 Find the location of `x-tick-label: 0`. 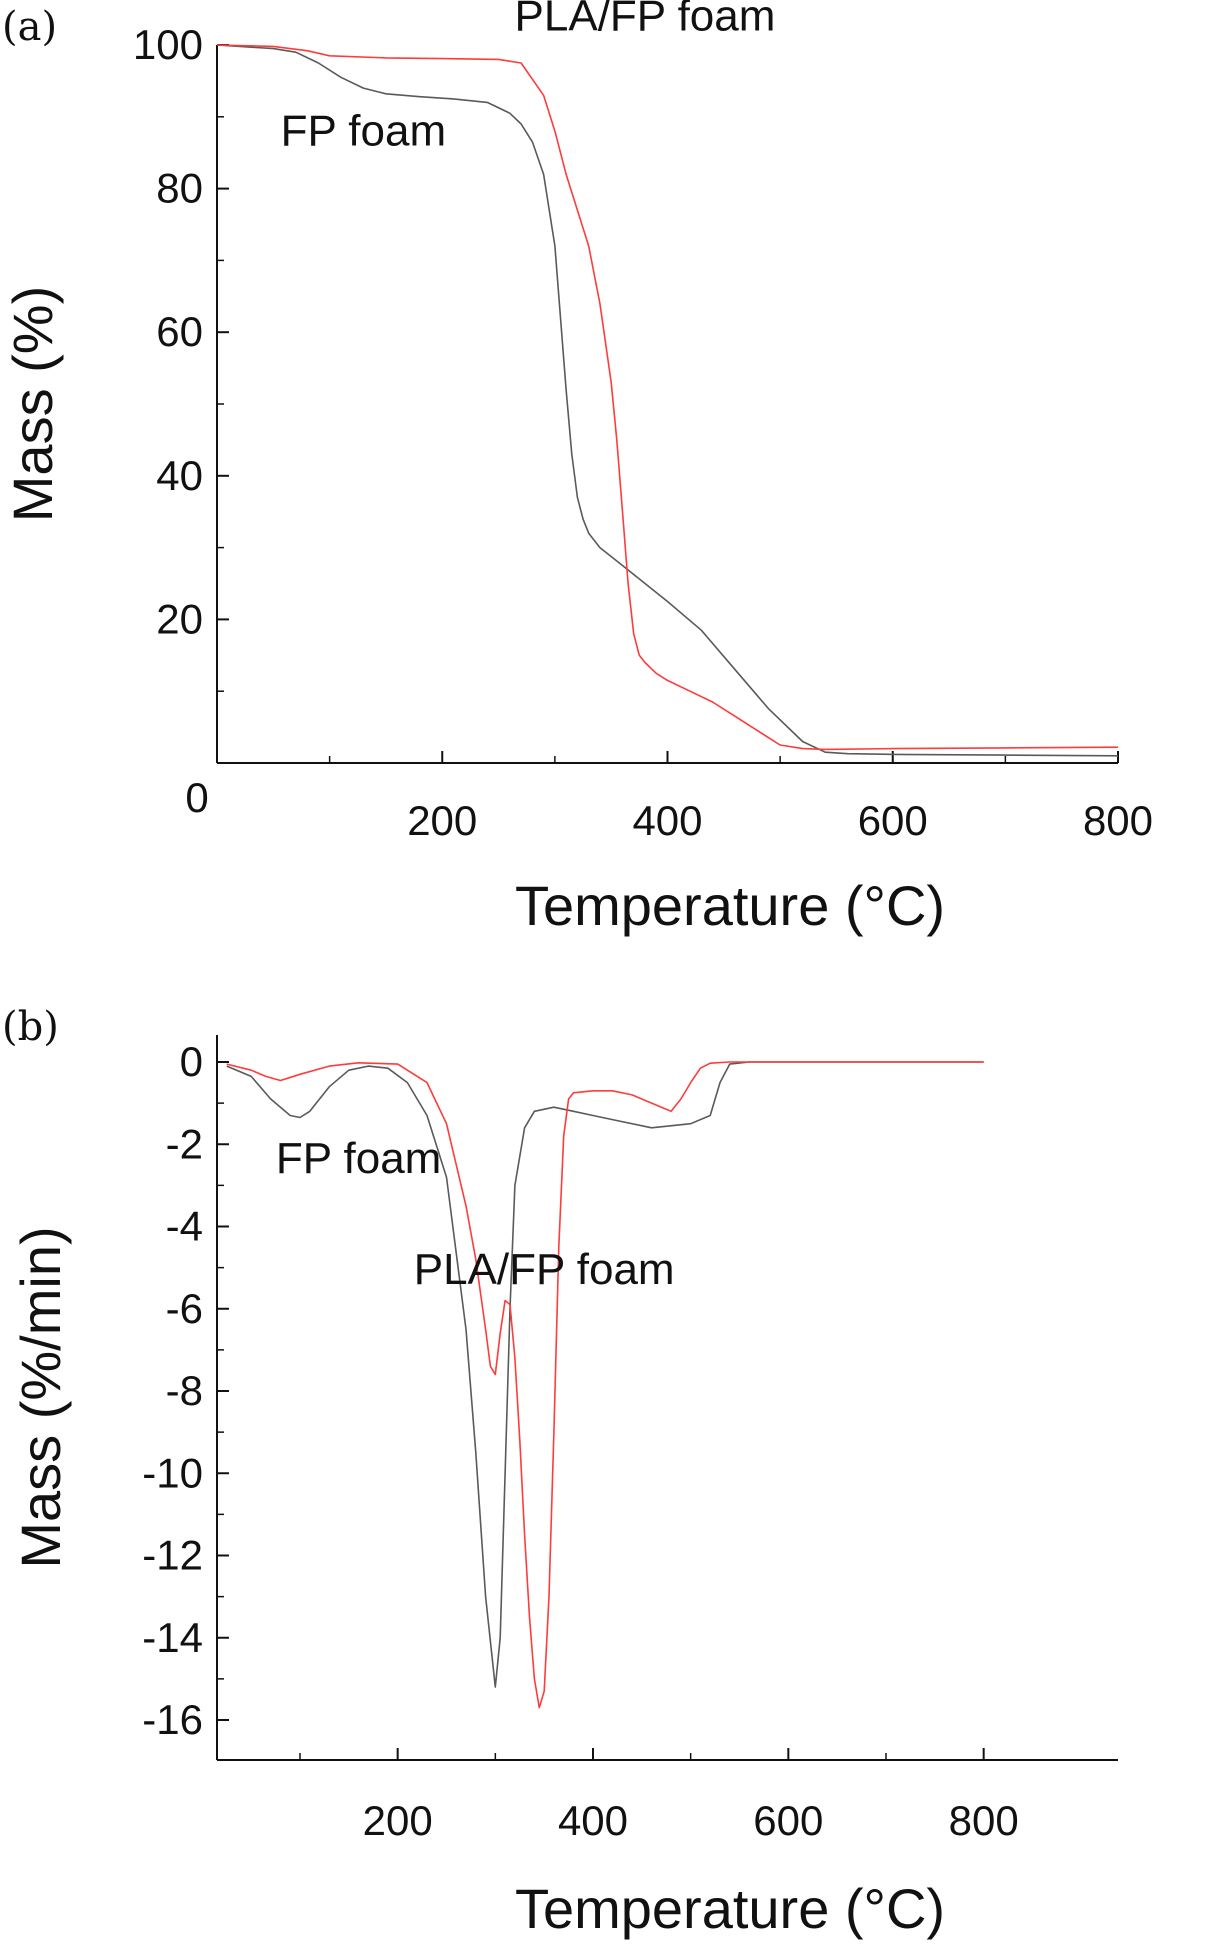

x-tick-label: 0 is located at coordinates (196, 797).